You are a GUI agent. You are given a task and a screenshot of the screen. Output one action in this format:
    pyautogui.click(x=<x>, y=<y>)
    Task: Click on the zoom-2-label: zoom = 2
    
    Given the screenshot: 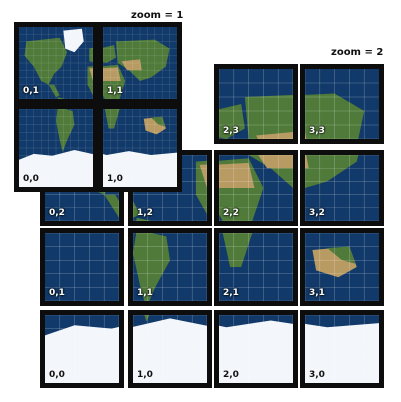 What is the action you would take?
    pyautogui.click(x=357, y=52)
    